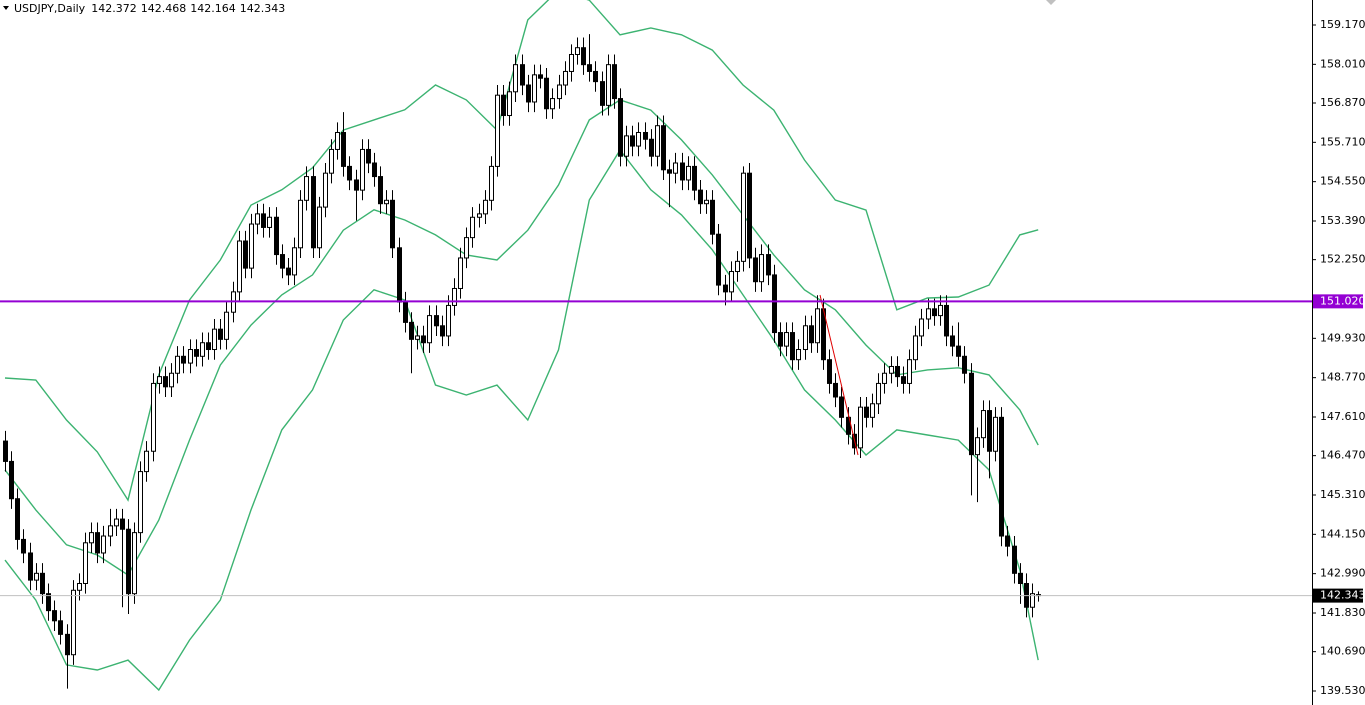  What do you see at coordinates (1342, 63) in the screenshot?
I see `y-tick-label: 158.010` at bounding box center [1342, 63].